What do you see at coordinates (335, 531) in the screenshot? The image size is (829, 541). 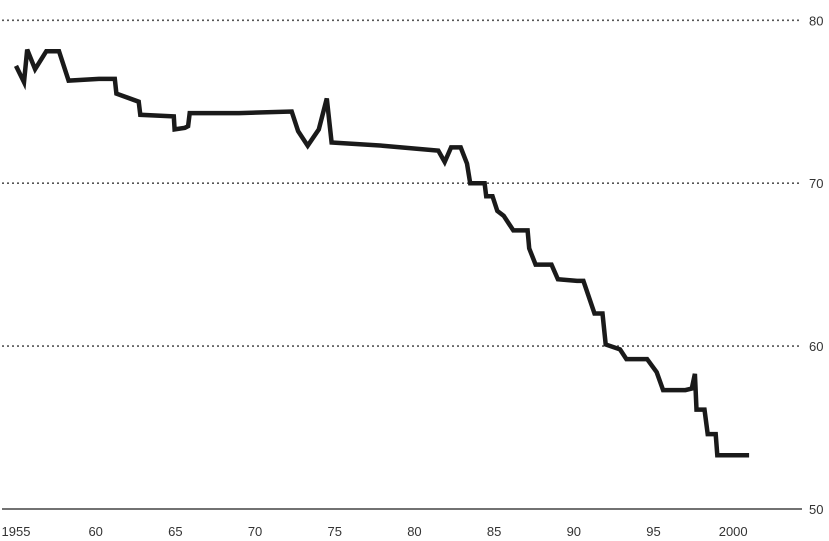 I see `x-tick-label: 75` at bounding box center [335, 531].